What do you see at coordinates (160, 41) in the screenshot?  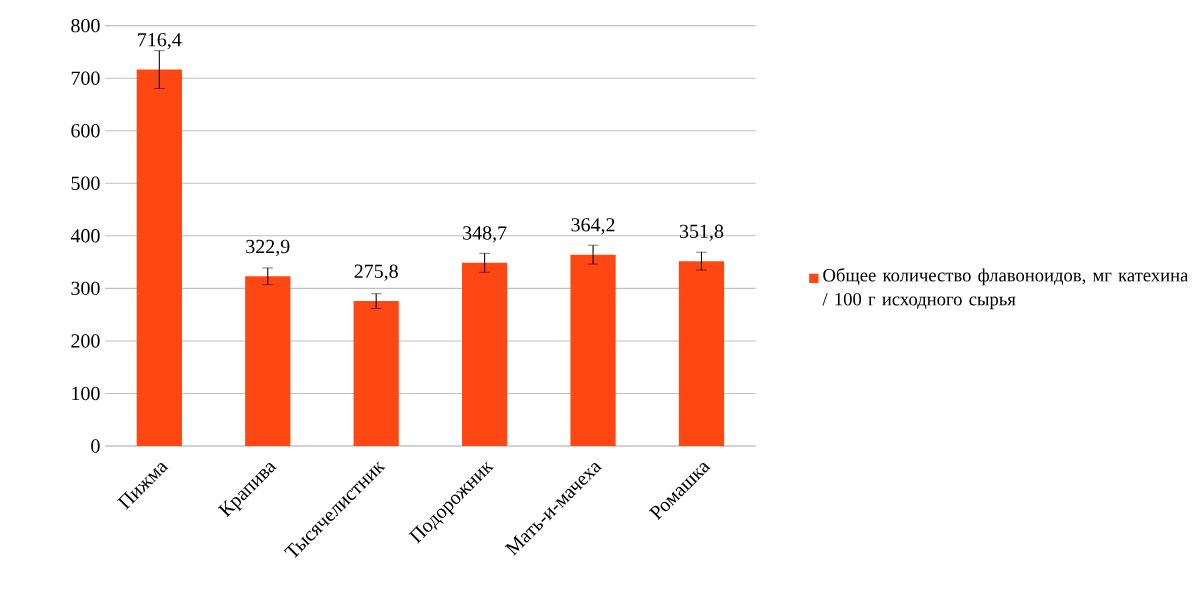 I see `data-label: 716,4` at bounding box center [160, 41].